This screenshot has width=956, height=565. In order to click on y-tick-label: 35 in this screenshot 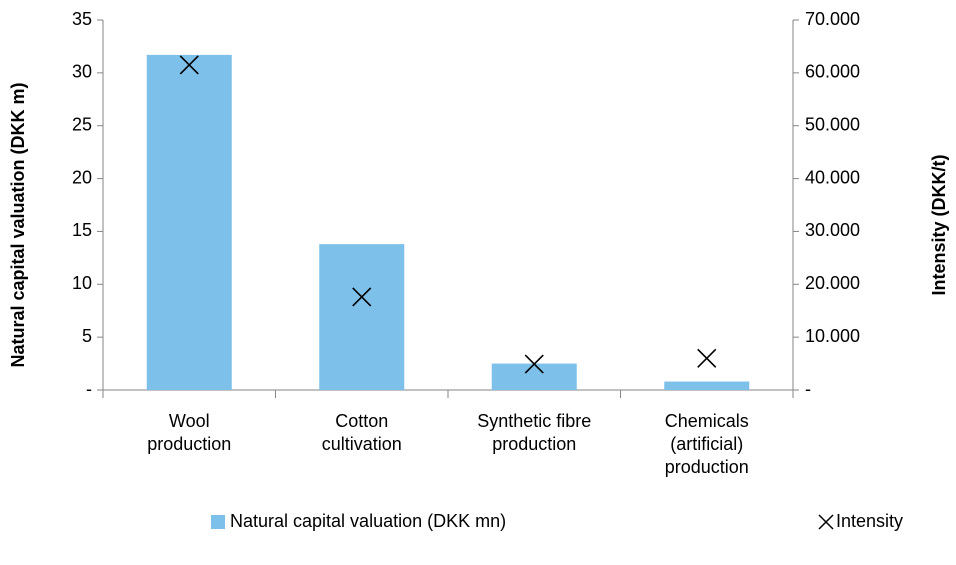, I will do `click(82, 19)`.